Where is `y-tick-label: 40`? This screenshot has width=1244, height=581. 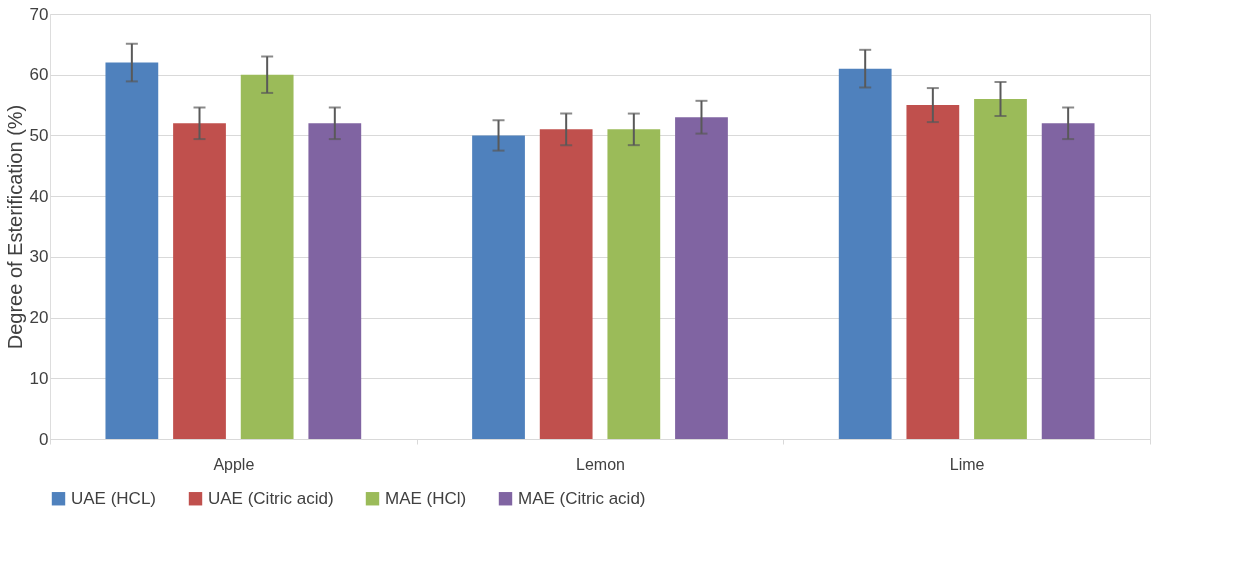
y-tick-label: 40 is located at coordinates (39, 196).